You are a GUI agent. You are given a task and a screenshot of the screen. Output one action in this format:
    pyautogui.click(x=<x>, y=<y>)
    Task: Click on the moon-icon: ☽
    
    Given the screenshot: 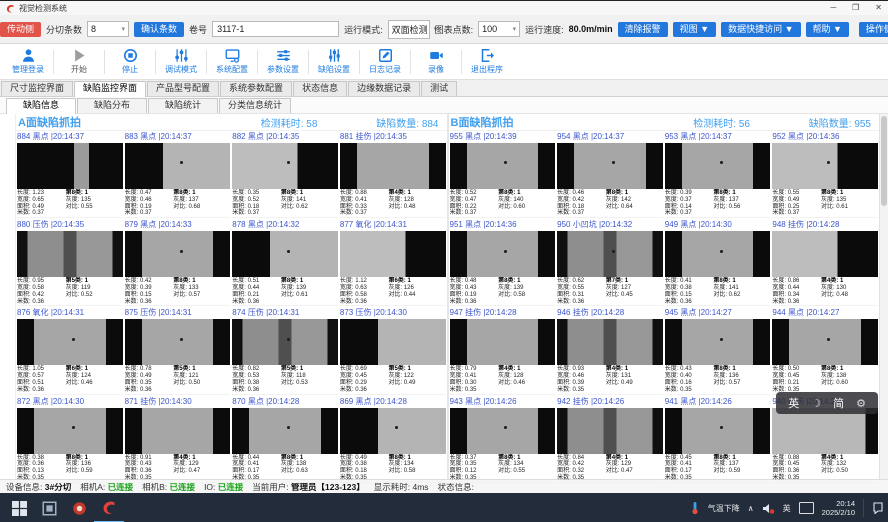 What is the action you would take?
    pyautogui.click(x=816, y=403)
    